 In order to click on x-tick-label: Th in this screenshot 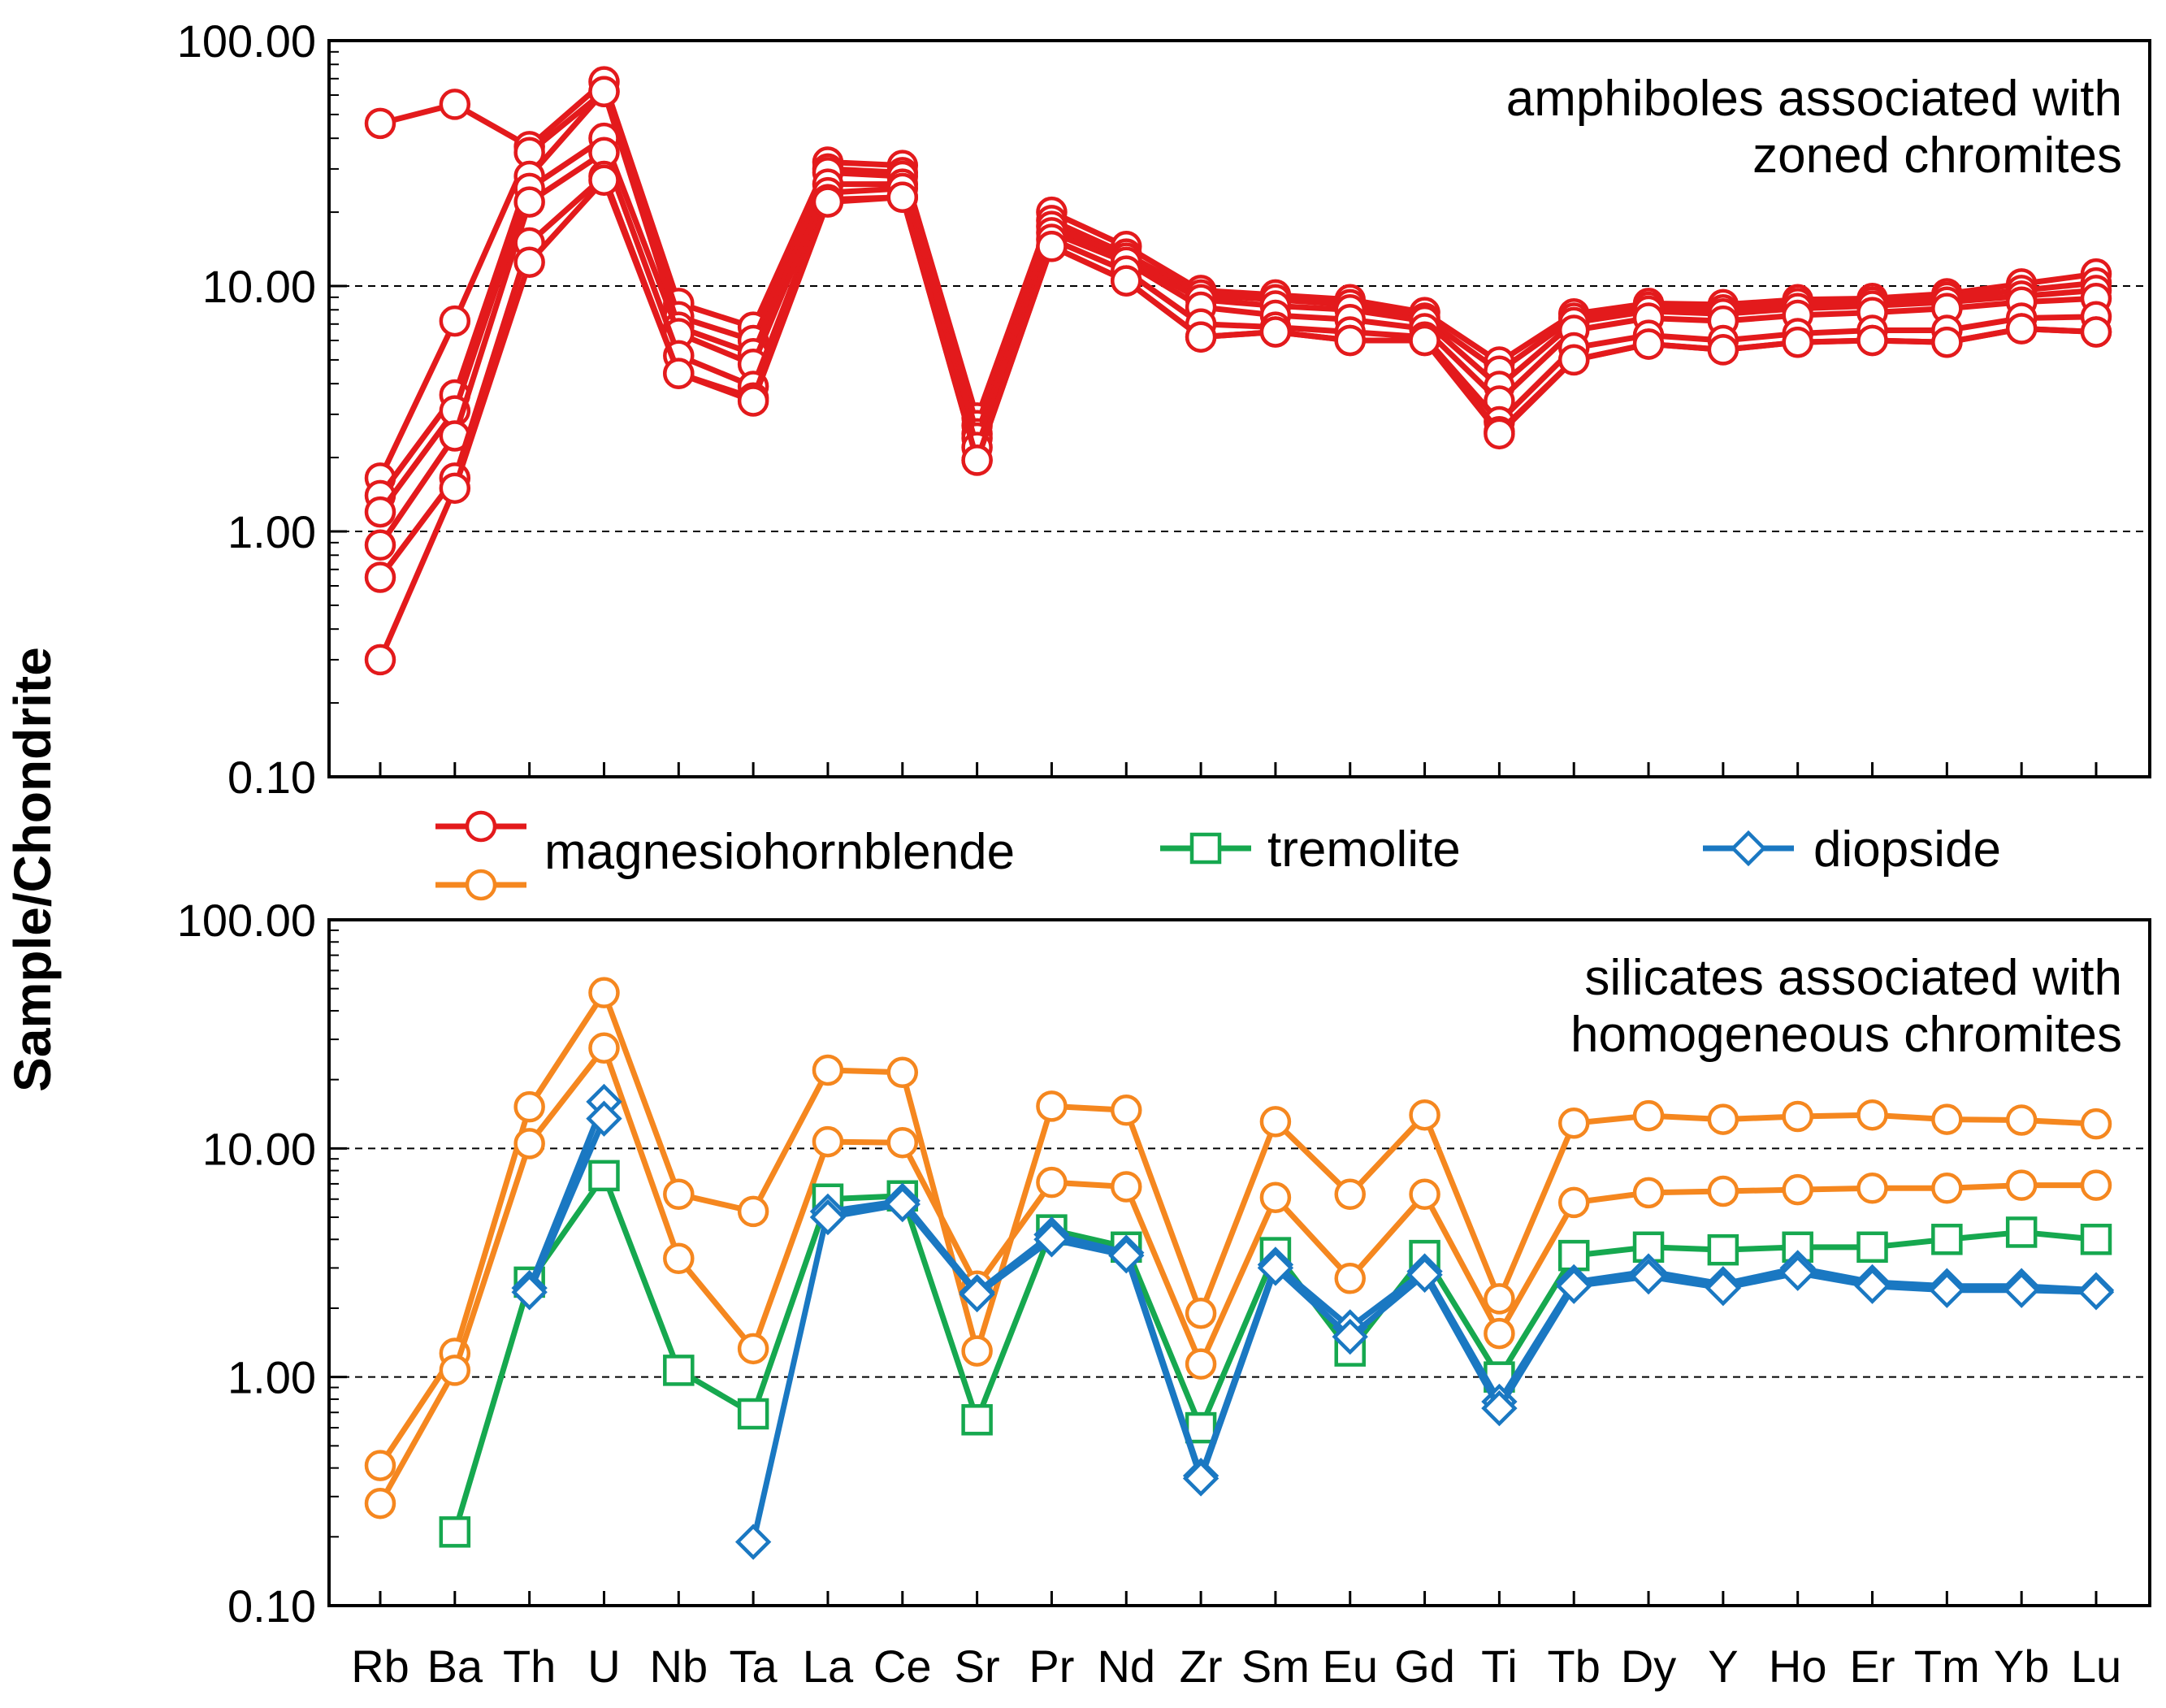, I will do `click(529, 1666)`.